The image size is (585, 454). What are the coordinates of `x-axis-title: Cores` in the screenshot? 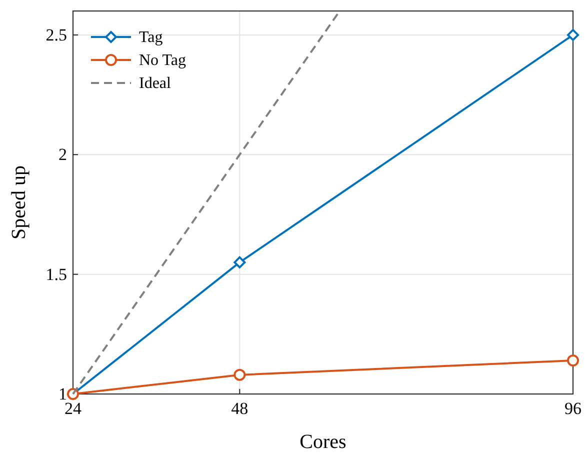 It's located at (323, 442).